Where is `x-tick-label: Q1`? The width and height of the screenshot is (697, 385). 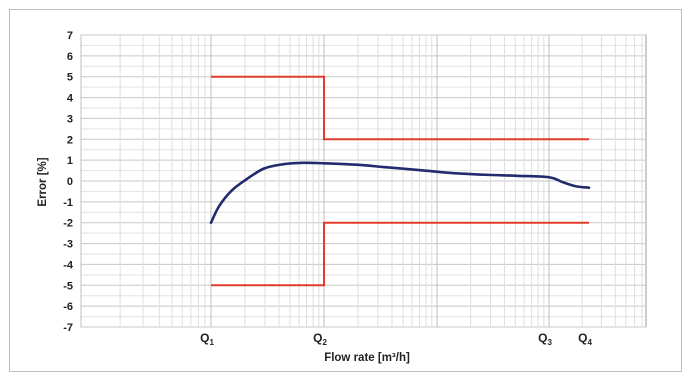 x-tick-label: Q1 is located at coordinates (207, 339).